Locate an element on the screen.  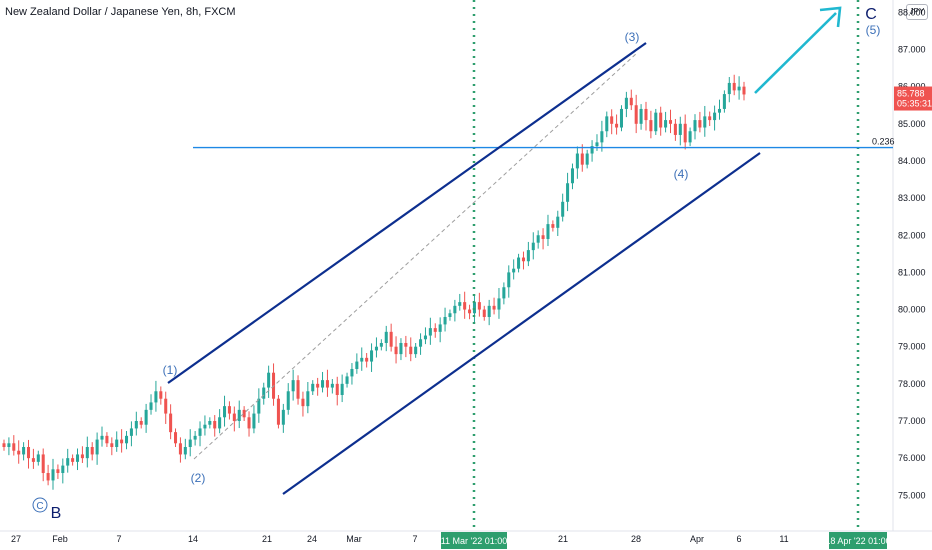
wave-label-five: (5) is located at coordinates (873, 30).